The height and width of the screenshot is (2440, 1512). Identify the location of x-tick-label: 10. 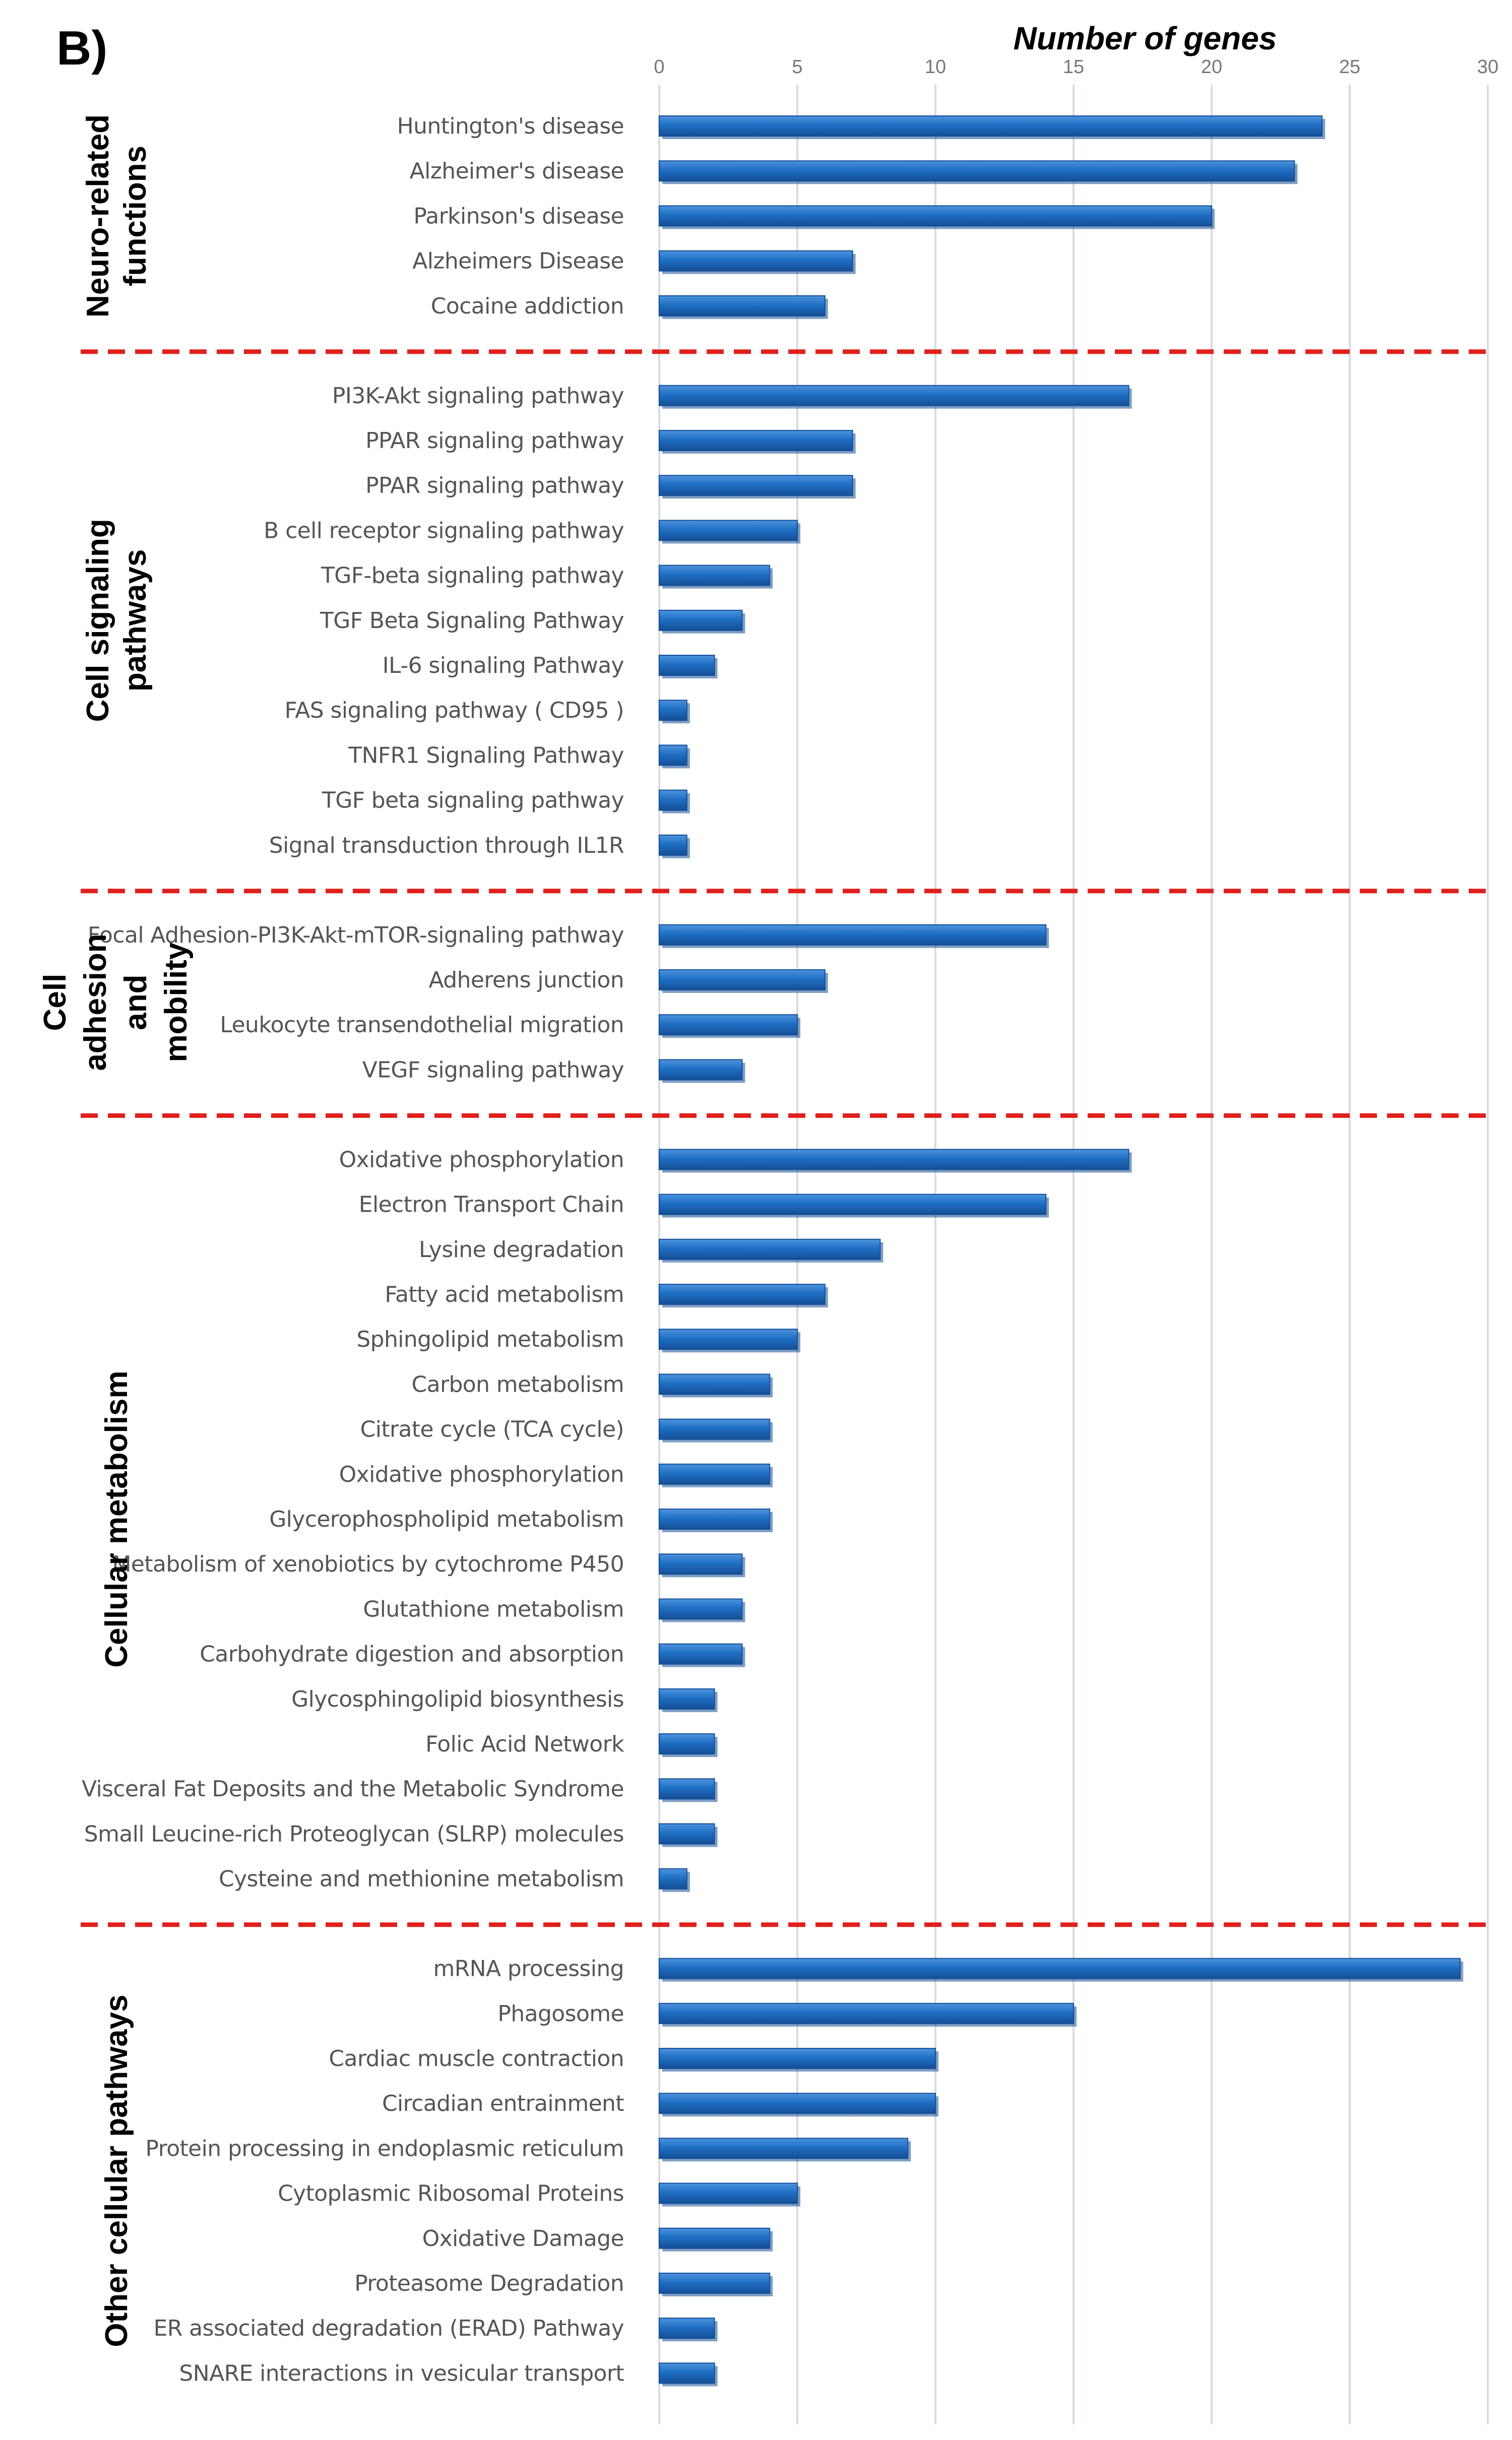
(935, 67).